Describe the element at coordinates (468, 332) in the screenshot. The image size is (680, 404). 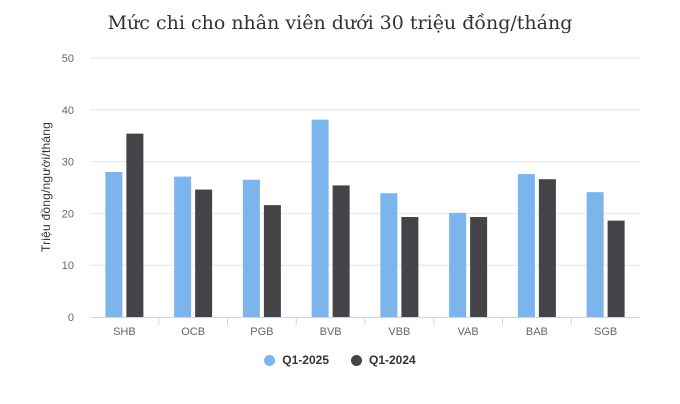
I see `x-tick-label: VAB` at that location.